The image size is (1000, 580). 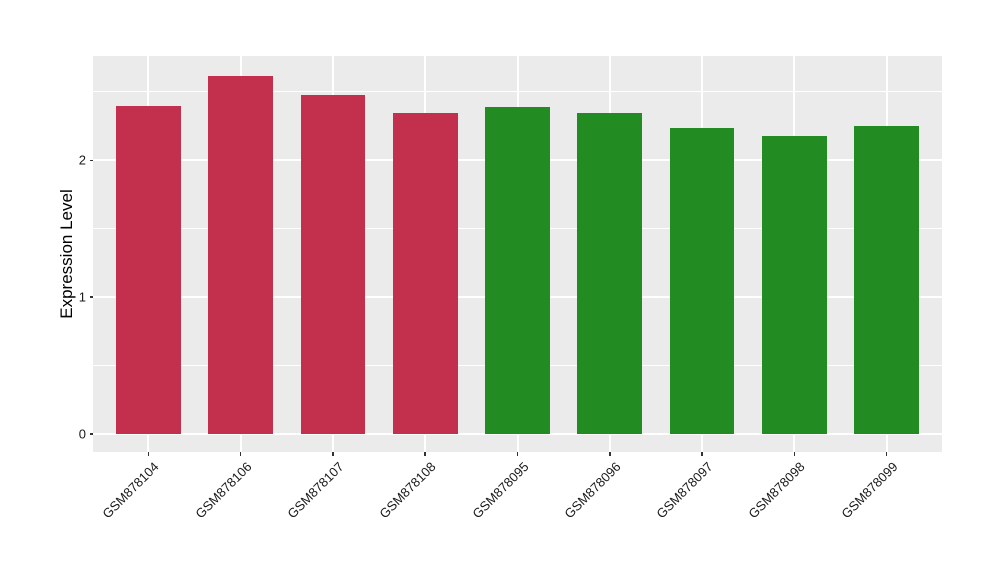 I want to click on x-tick-label-text: GSM878096, so click(x=592, y=490).